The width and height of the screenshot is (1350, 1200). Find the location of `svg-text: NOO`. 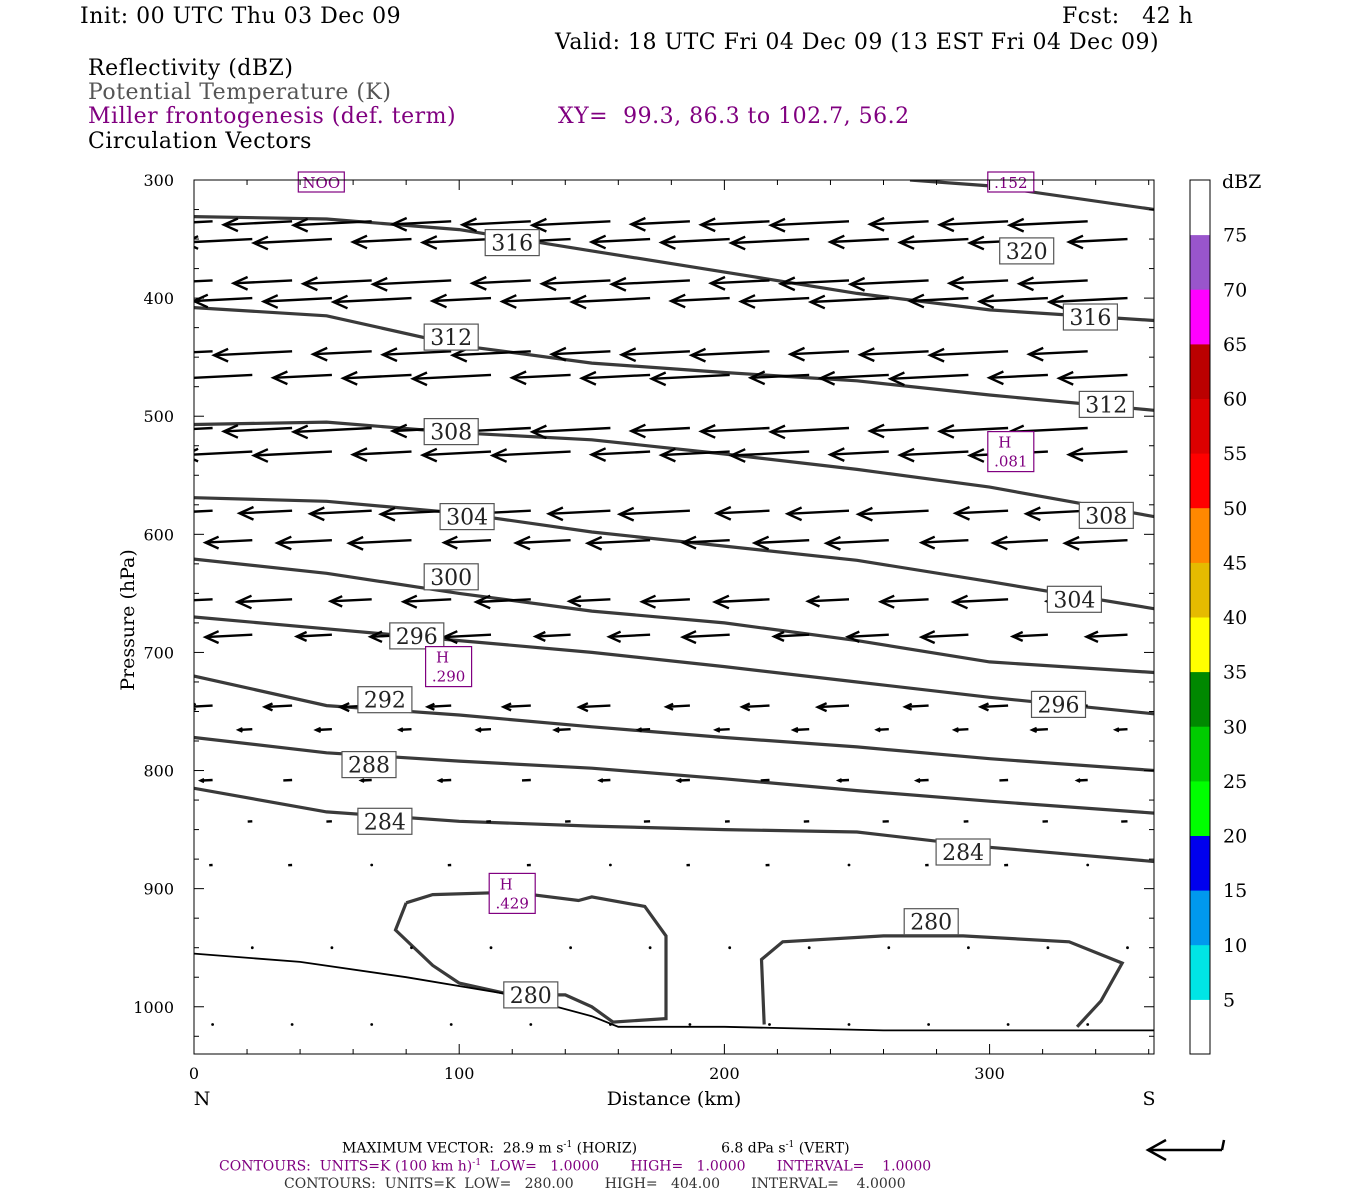

svg-text: NOO is located at coordinates (321, 183).